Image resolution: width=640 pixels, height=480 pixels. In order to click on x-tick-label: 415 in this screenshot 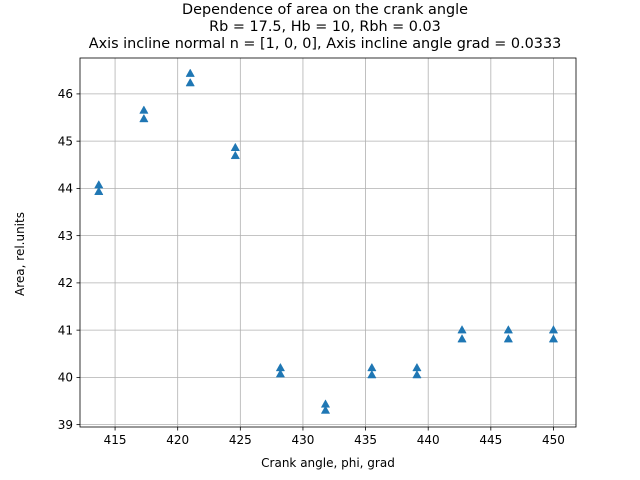, I will do `click(115, 440)`.